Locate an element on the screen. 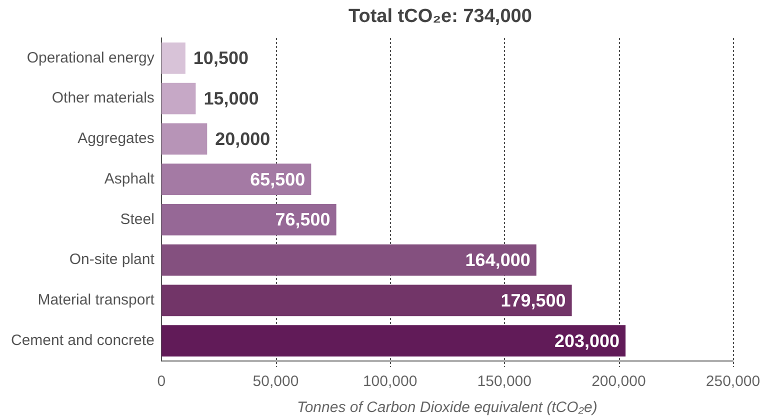 This screenshot has width=769, height=419. x-tick-label: 0 is located at coordinates (161, 381).